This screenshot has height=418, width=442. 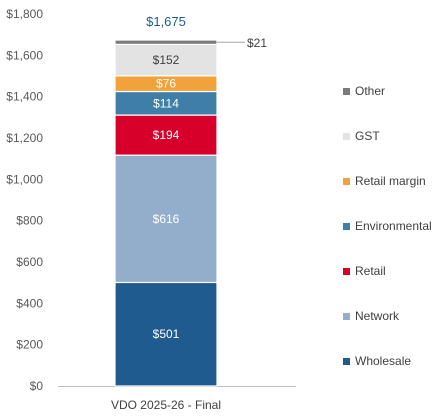 I want to click on y-tick-label: $0, so click(x=37, y=386).